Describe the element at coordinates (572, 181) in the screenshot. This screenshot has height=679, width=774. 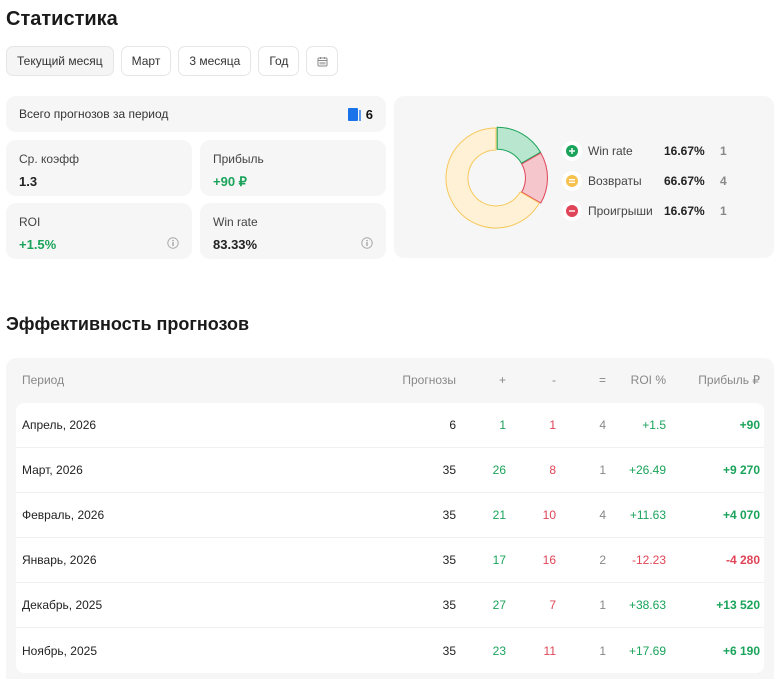
I see `equals-circle-icon` at that location.